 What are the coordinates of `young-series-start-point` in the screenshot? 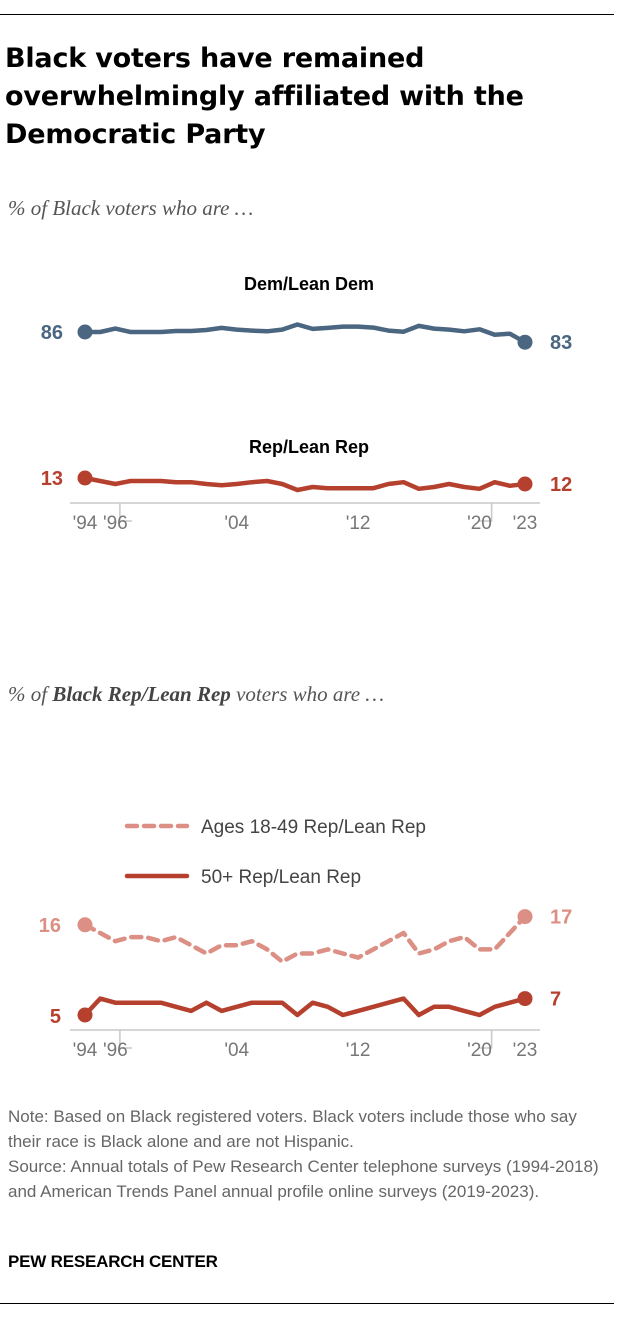 It's located at (85, 925).